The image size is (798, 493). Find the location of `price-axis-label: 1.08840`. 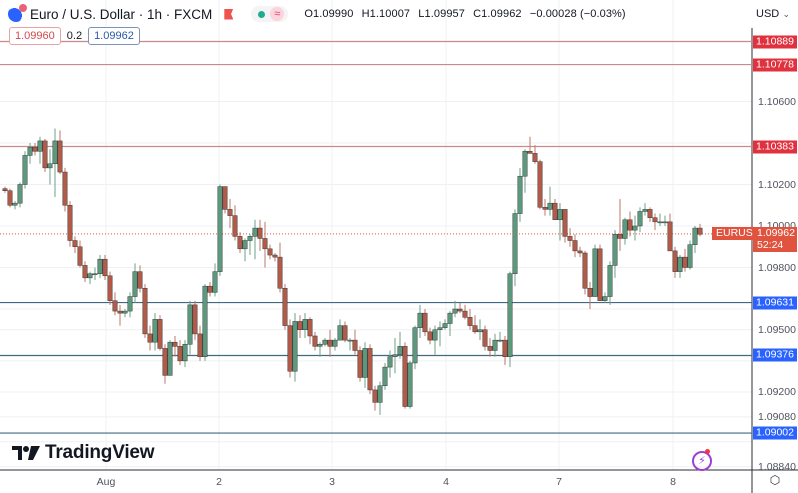

price-axis-label: 1.08840 is located at coordinates (777, 466).